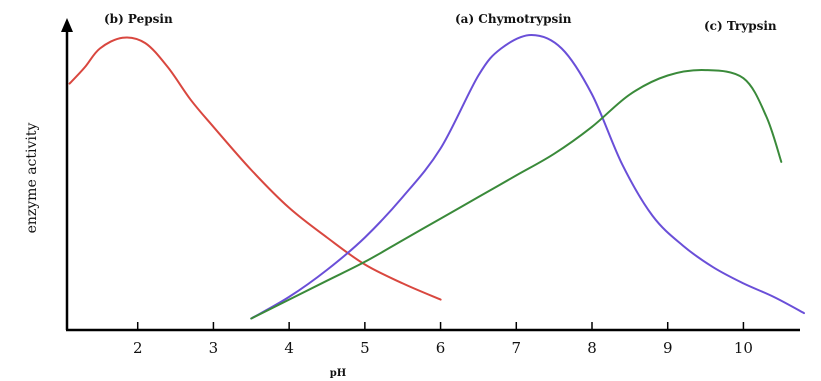  What do you see at coordinates (138, 19) in the screenshot?
I see `series-label-pepsin: (b) Pepsin` at bounding box center [138, 19].